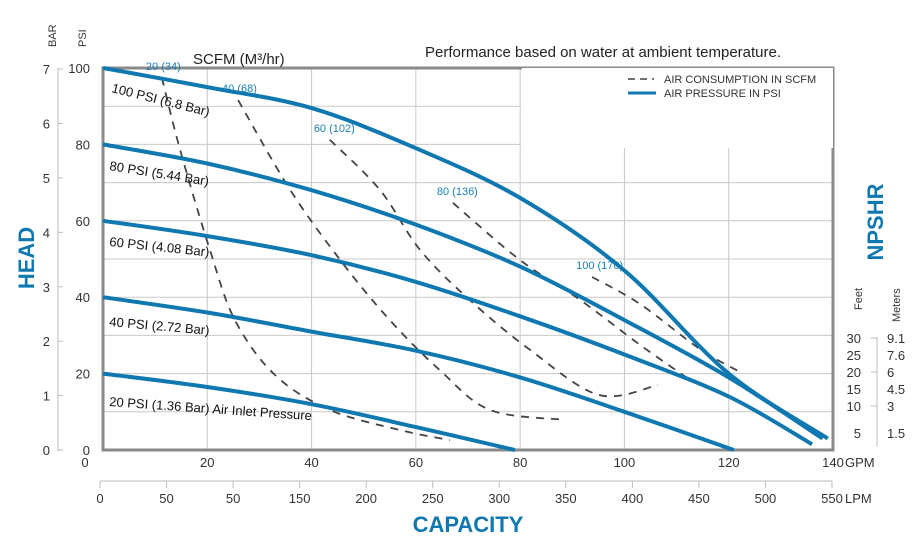 The image size is (920, 550). Describe the element at coordinates (699, 498) in the screenshot. I see `lpm-tick-label: 450` at that location.